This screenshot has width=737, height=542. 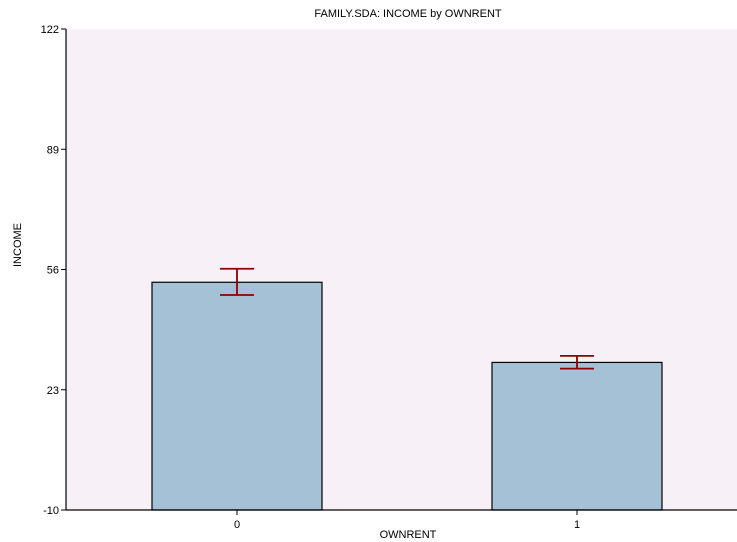 I want to click on x-tick-label: 0, so click(x=237, y=525).